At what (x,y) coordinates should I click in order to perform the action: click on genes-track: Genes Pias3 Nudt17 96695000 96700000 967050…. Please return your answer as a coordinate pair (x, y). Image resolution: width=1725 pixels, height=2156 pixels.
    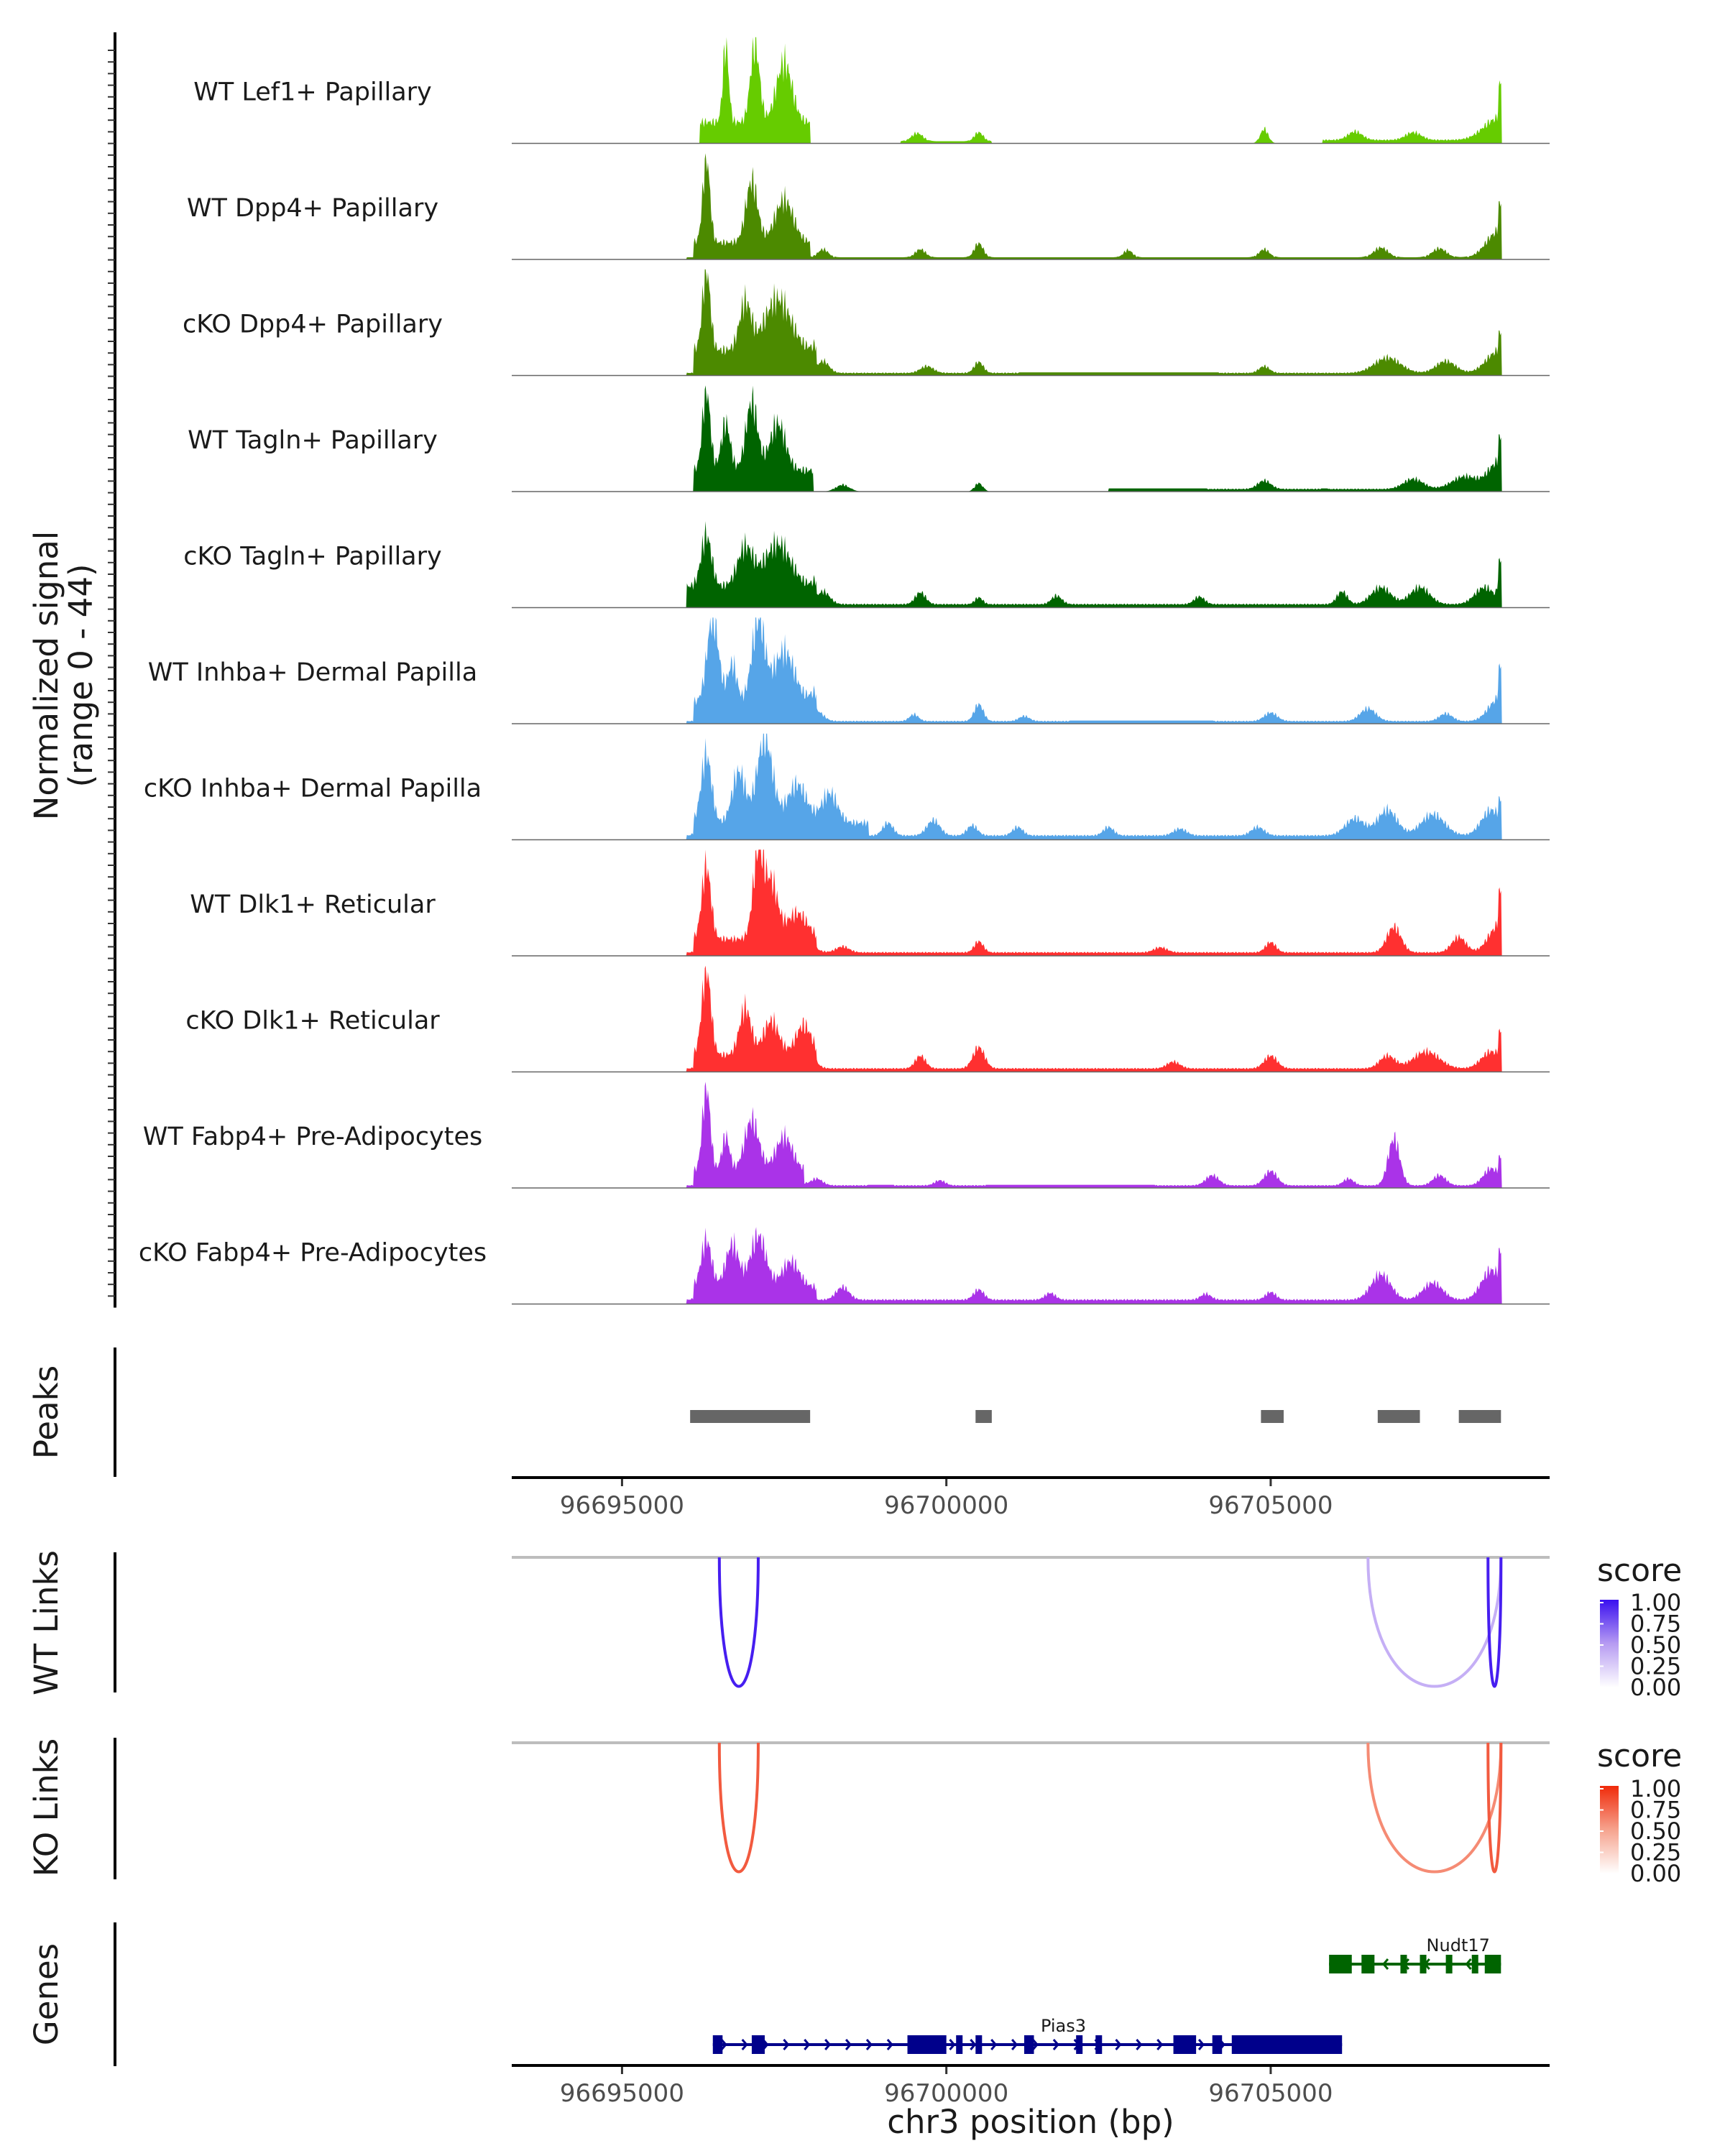
    Looking at the image, I should click on (788, 2031).